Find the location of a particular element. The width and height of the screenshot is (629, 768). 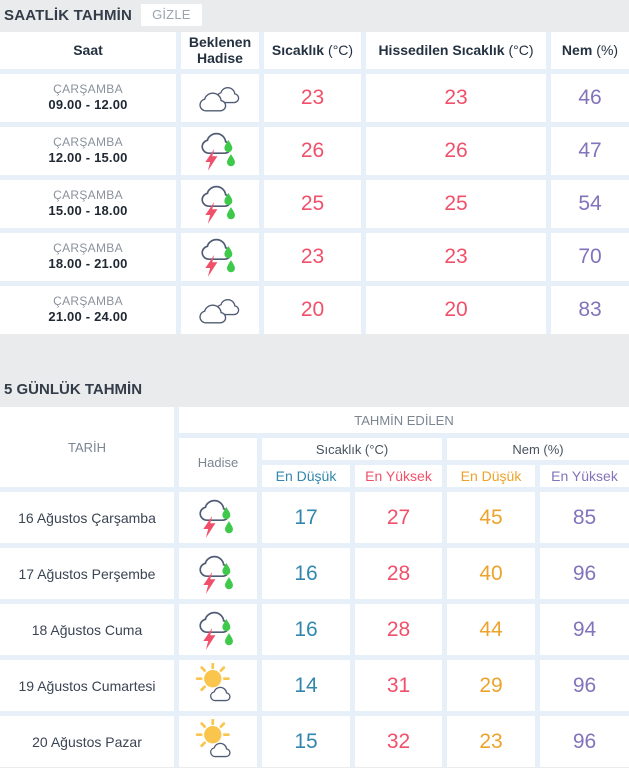

hourly-row-feels: 20 is located at coordinates (456, 310).